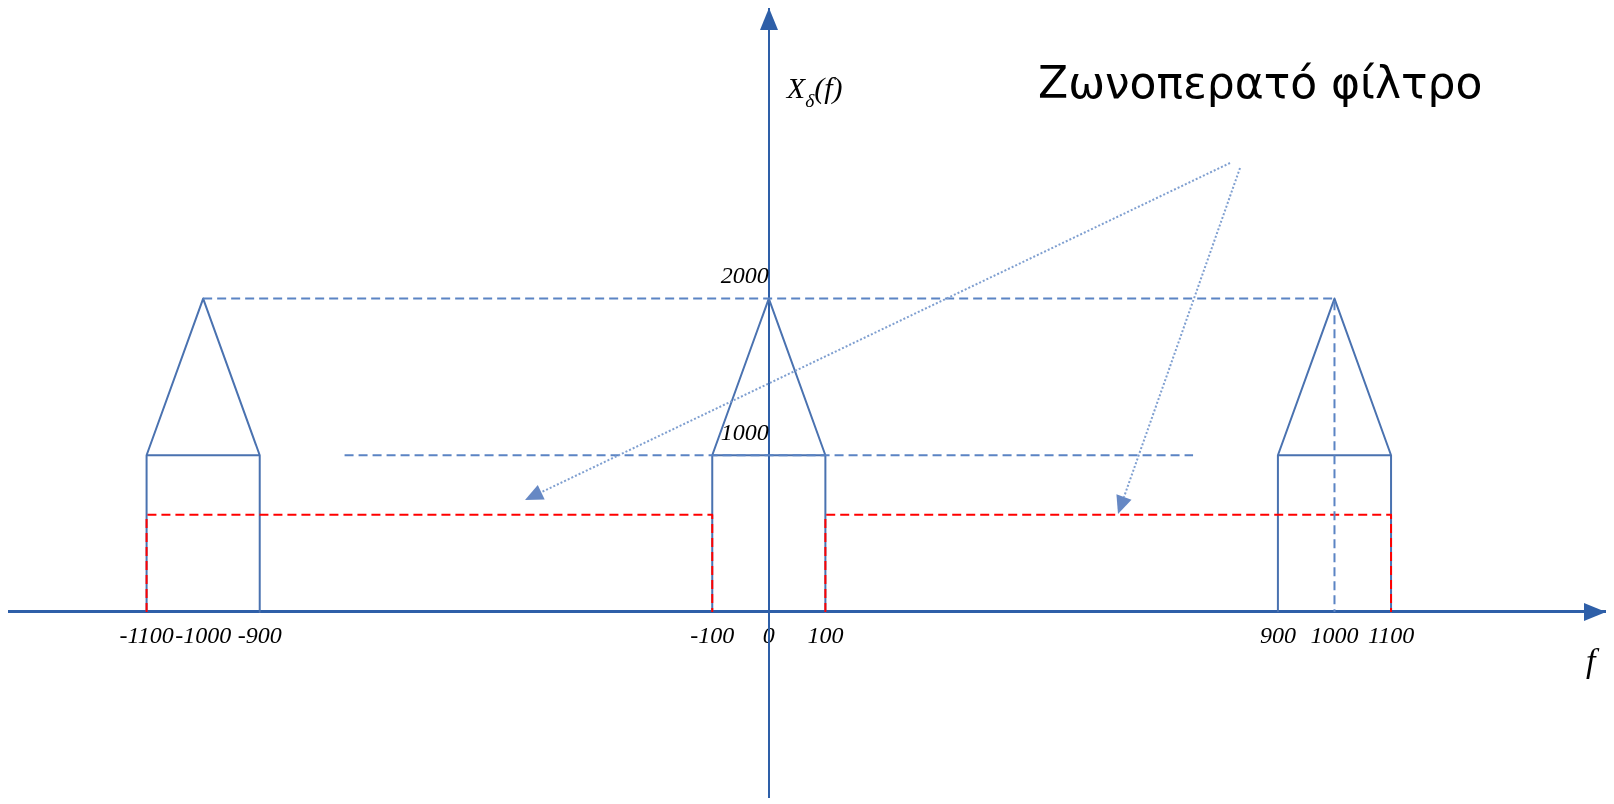  What do you see at coordinates (1260, 82) in the screenshot?
I see `annotation: Ζωνοπερατό φίλτρο` at bounding box center [1260, 82].